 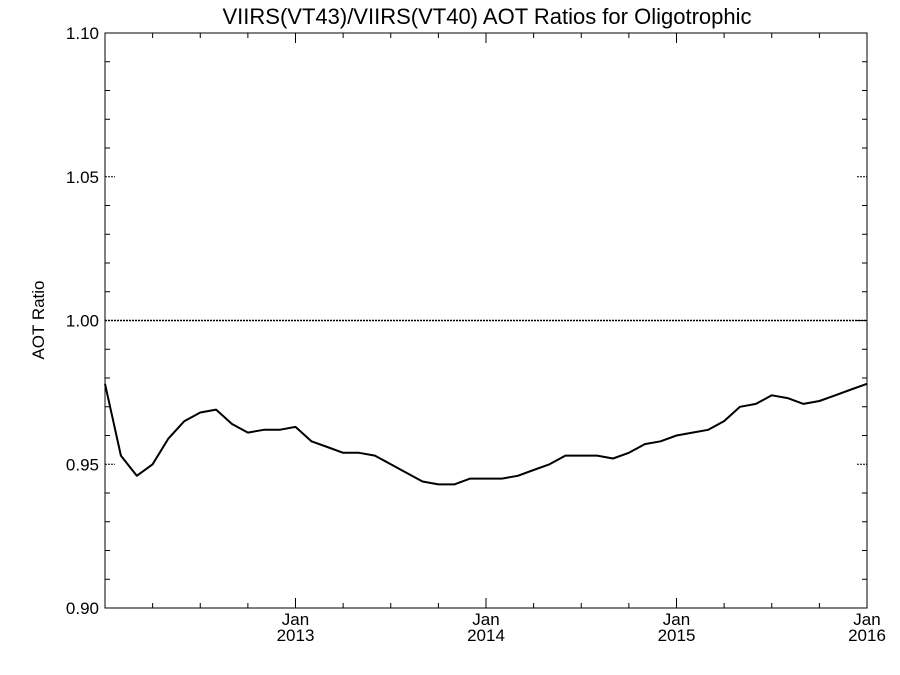 What do you see at coordinates (296, 635) in the screenshot?
I see `x-tick-year-label-0: 2013` at bounding box center [296, 635].